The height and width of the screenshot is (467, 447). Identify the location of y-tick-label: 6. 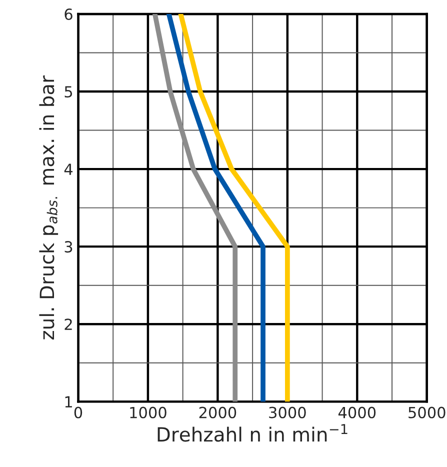
(68, 14).